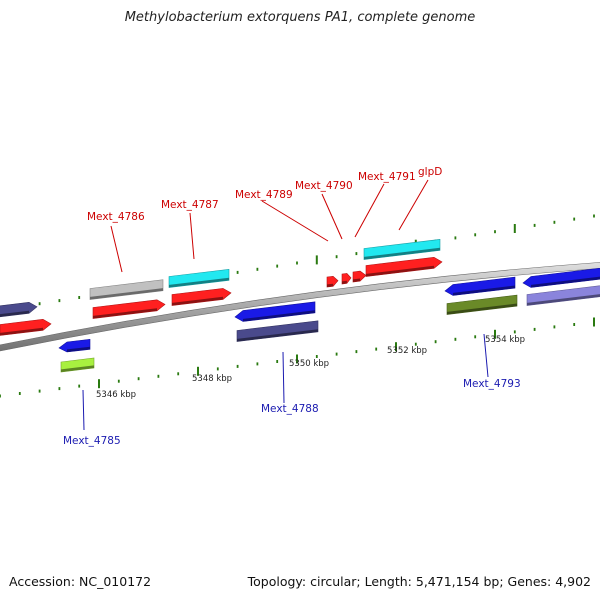  What do you see at coordinates (92, 441) in the screenshot?
I see `gene-label-mext4785: Mext_4785` at bounding box center [92, 441].